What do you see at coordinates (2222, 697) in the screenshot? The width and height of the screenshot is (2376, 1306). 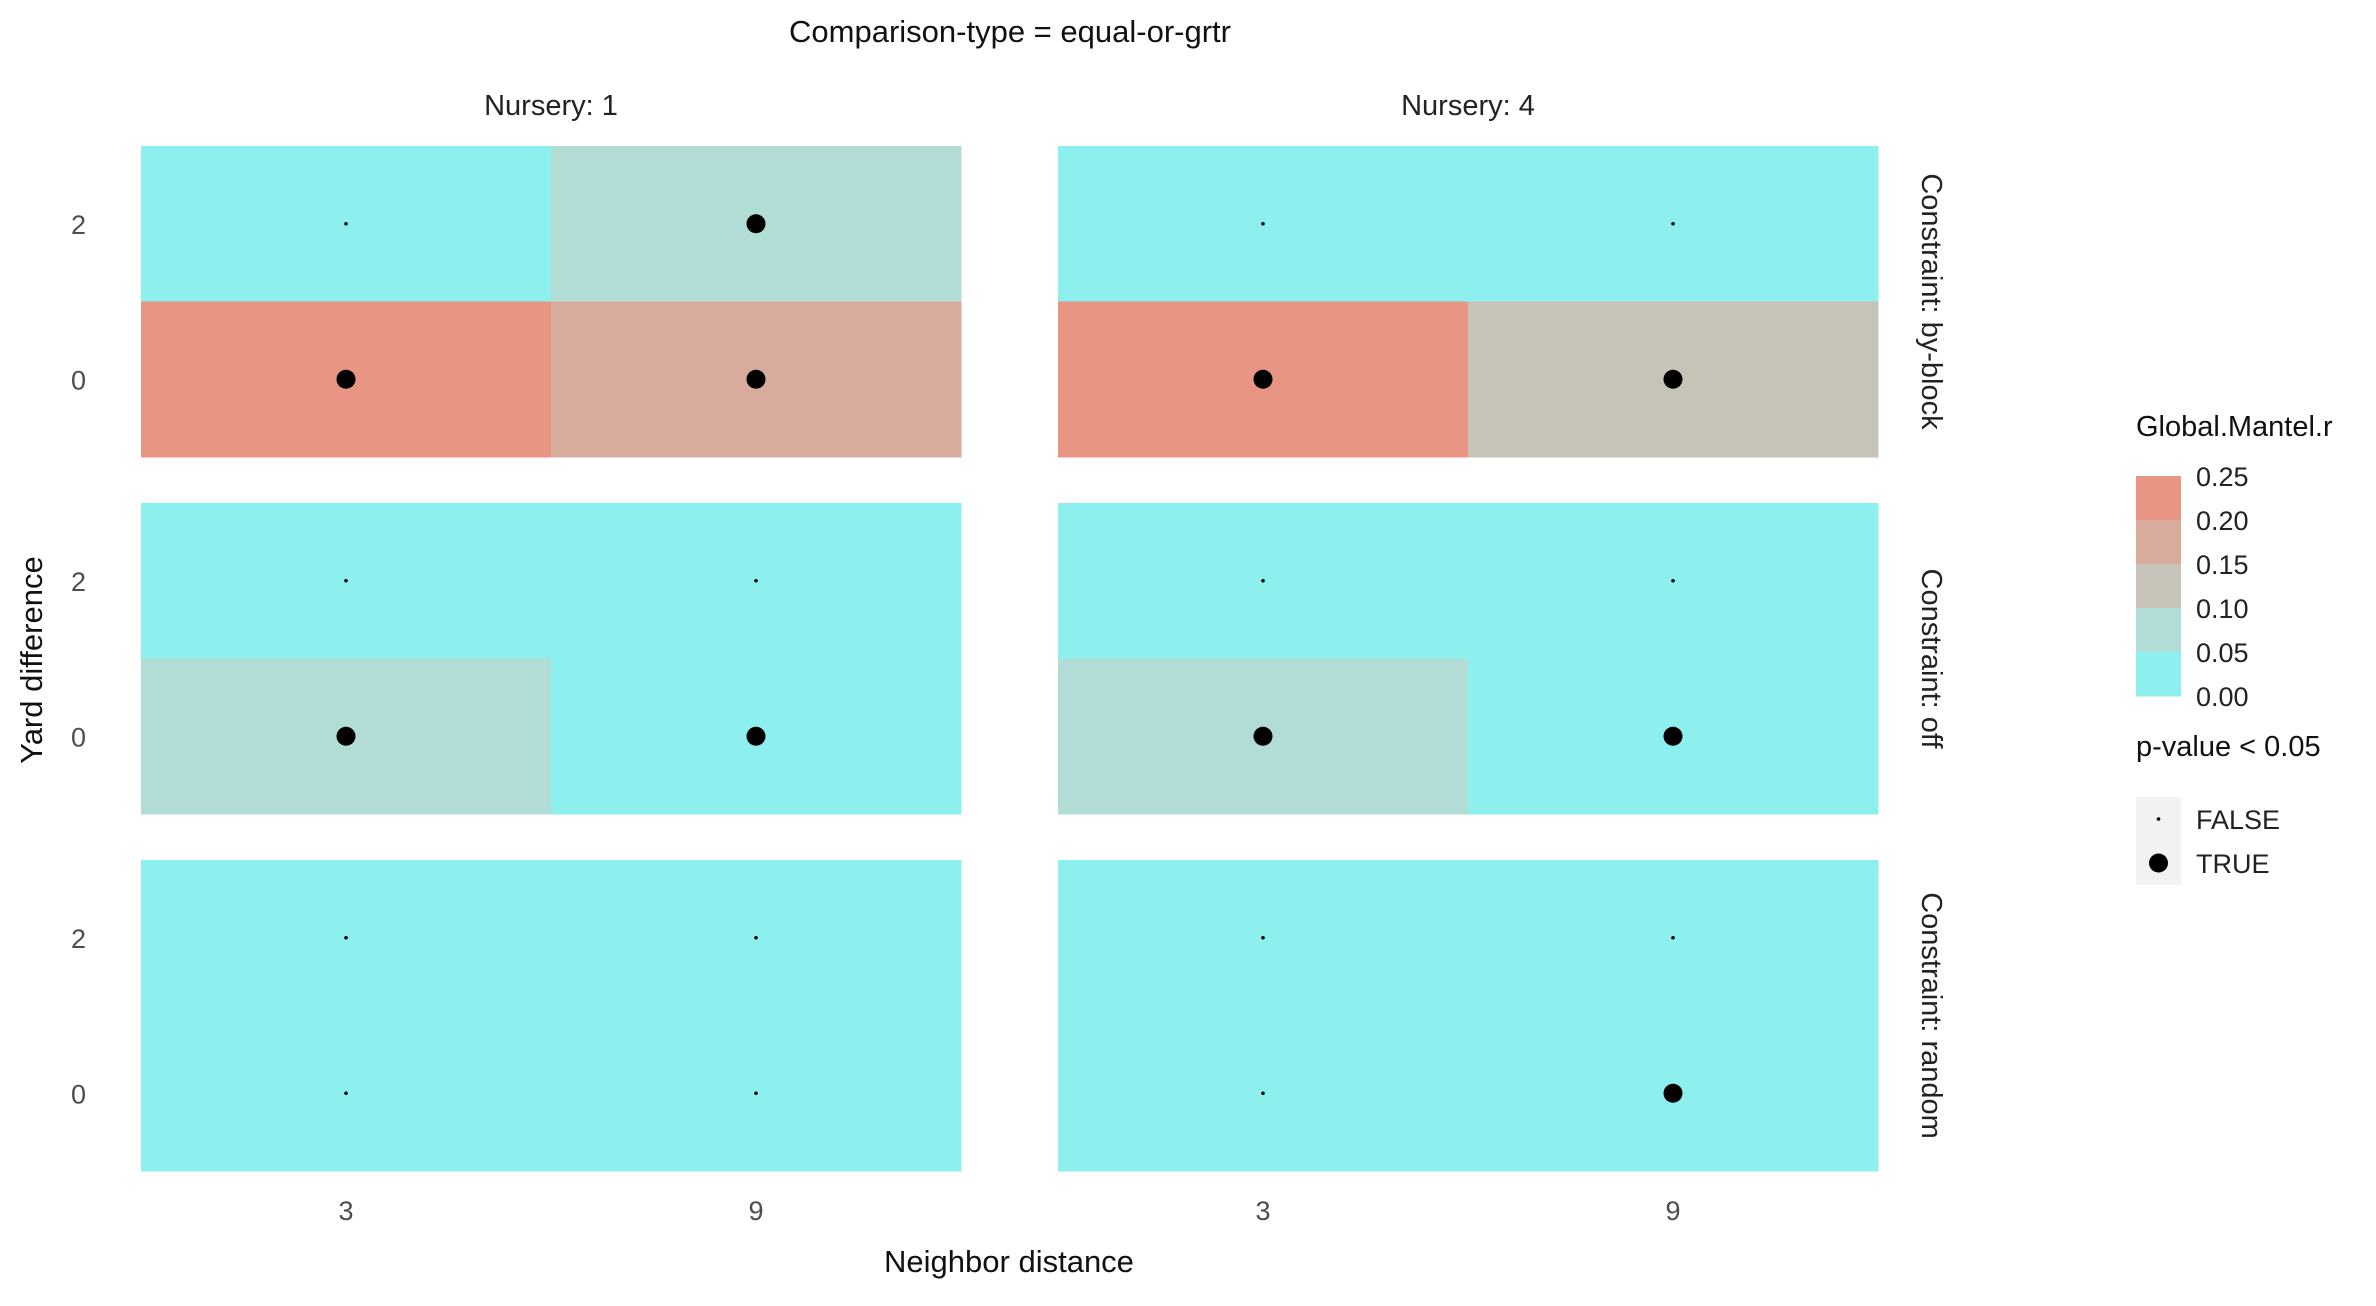 I see `fill-legend-label: 0.00` at bounding box center [2222, 697].